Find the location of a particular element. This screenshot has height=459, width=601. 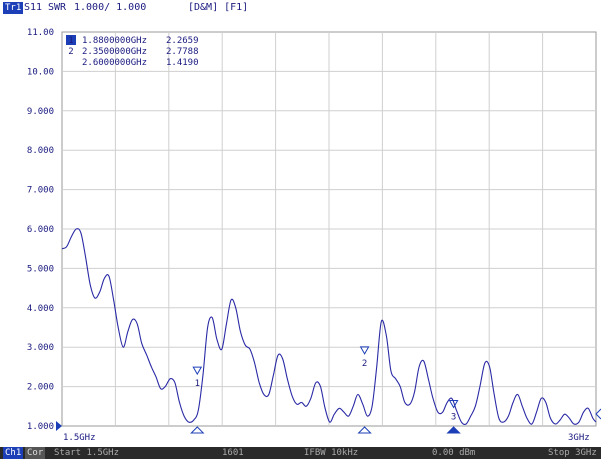

marker-1-num: 1 is located at coordinates (70, 41).